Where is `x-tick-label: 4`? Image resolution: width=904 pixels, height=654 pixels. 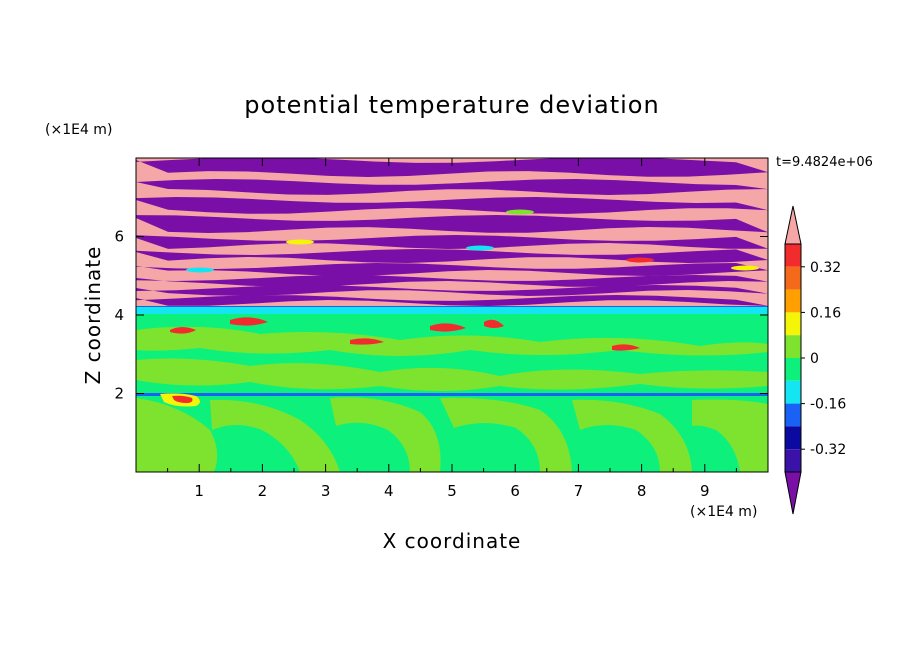 x-tick-label: 4 is located at coordinates (389, 491).